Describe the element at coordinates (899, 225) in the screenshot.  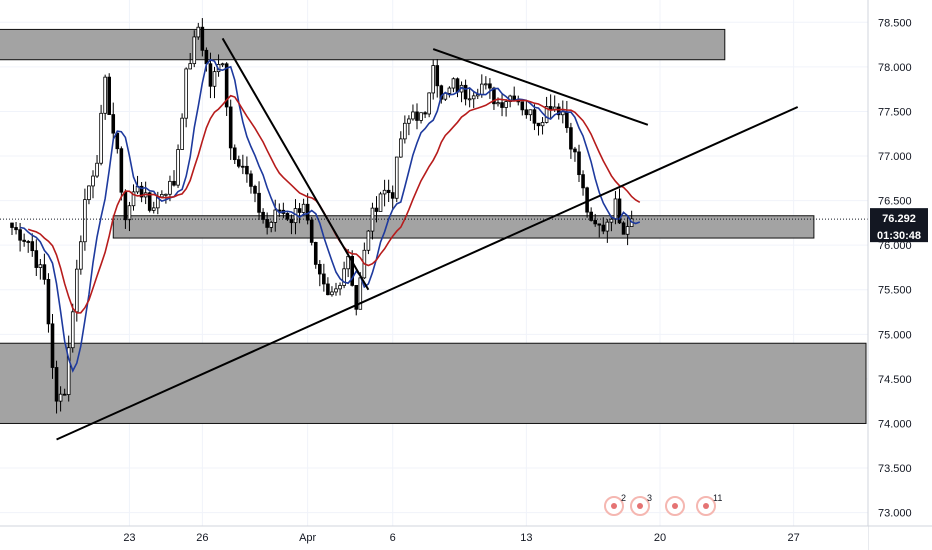
I see `current-price-label-bg` at that location.